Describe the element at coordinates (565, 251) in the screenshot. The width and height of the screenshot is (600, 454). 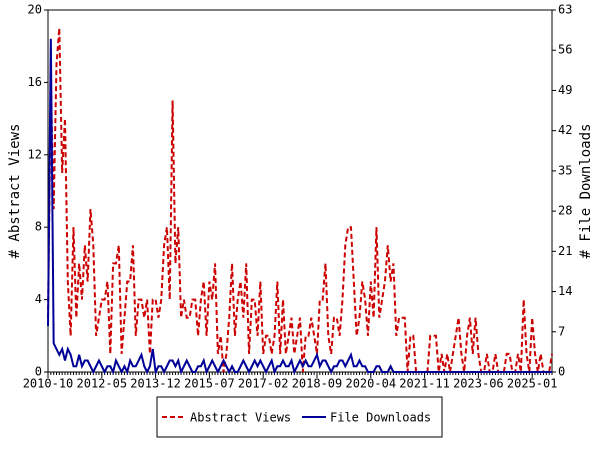
I see `y2-tick-label: 21` at that location.